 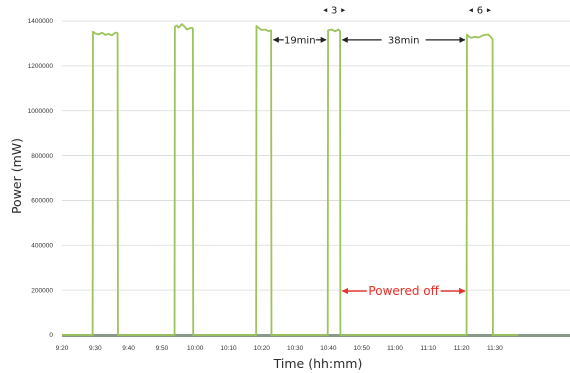 What do you see at coordinates (328, 348) in the screenshot?
I see `x-tick-label: 10:40` at bounding box center [328, 348].